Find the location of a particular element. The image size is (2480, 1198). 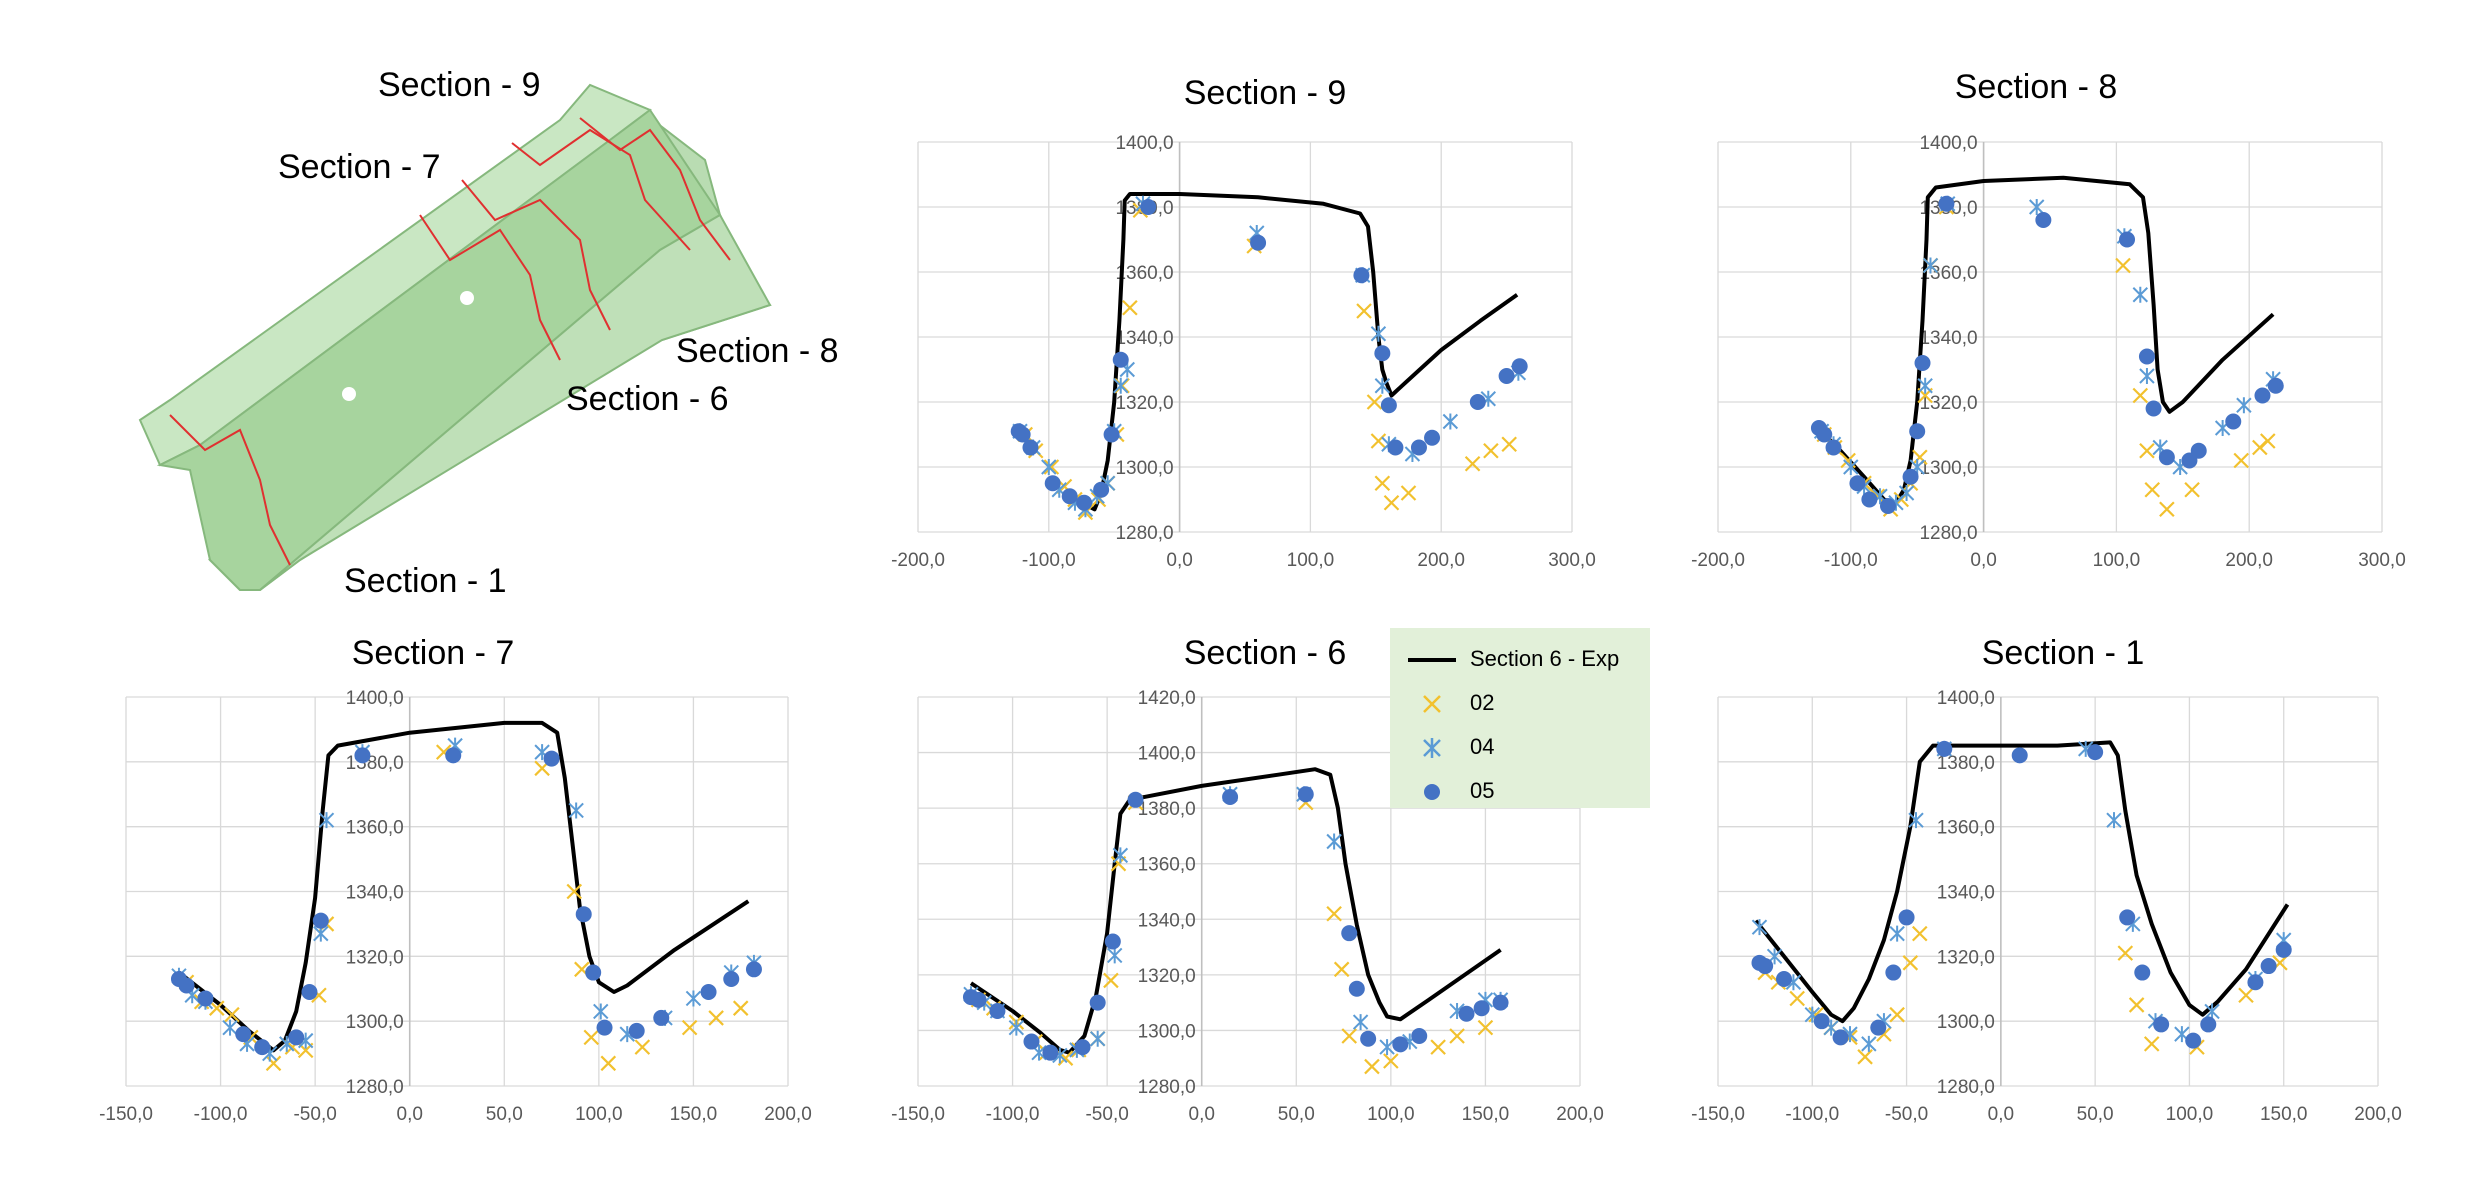

series-s04 is located at coordinates (2047, 353).